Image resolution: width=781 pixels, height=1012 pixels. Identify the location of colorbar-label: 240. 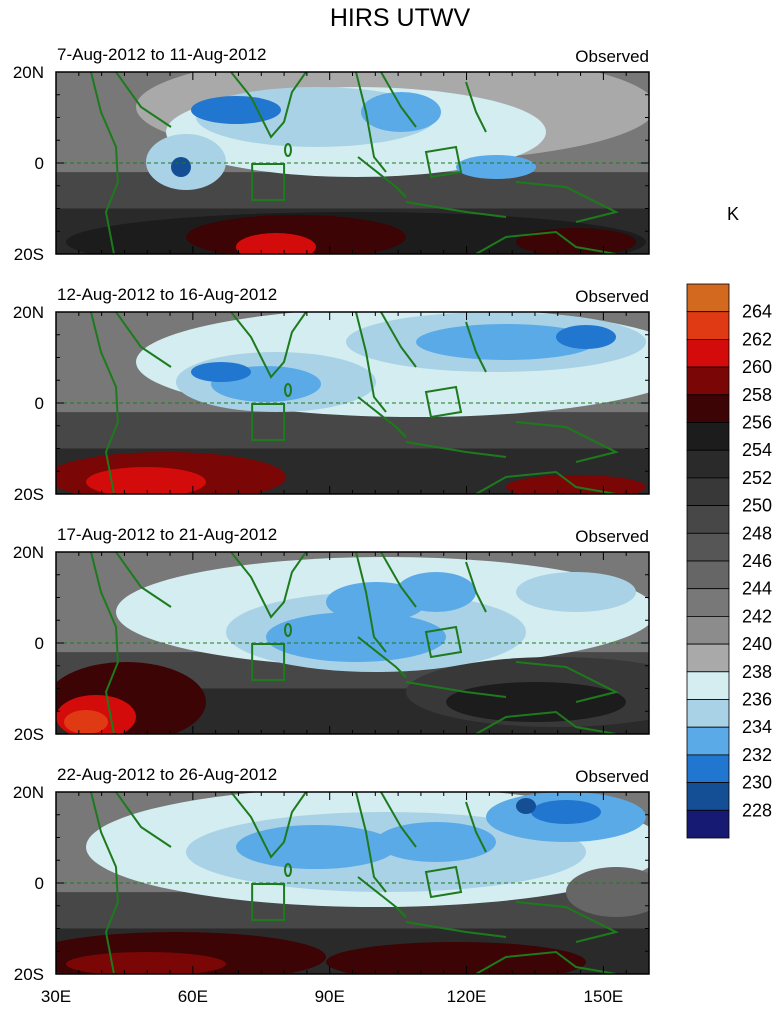
(757, 644).